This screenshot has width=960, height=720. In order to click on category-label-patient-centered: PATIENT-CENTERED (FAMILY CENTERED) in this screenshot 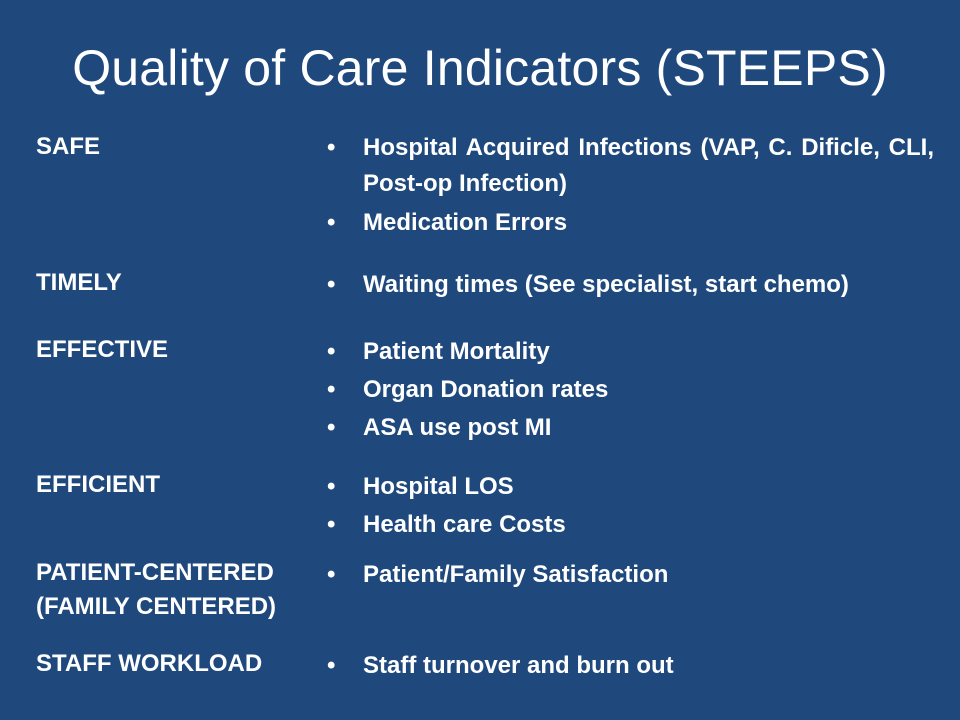, I will do `click(173, 590)`.